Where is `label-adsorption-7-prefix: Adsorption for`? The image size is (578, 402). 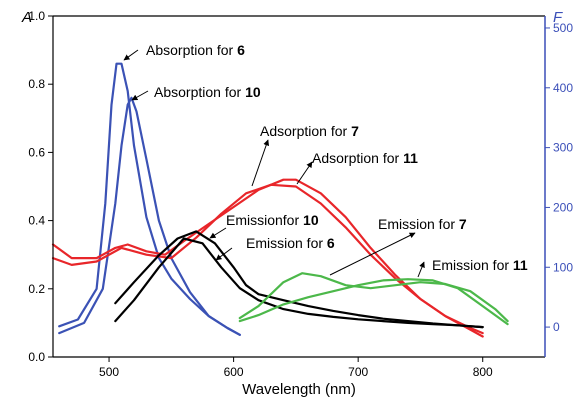
label-adsorption-7-prefix: Adsorption for is located at coordinates (305, 131).